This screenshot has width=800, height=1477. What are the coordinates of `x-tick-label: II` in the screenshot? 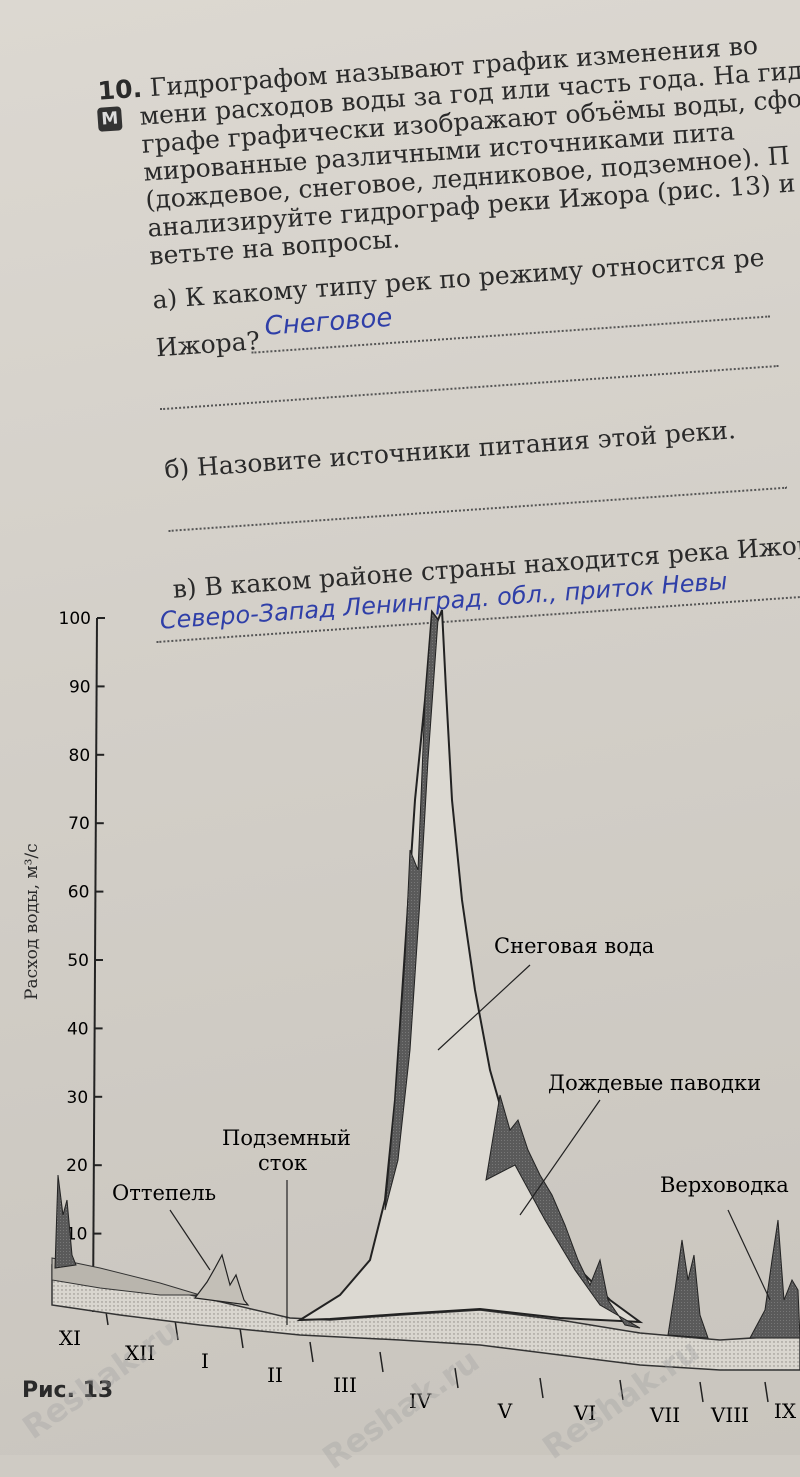 It's located at (275, 1375).